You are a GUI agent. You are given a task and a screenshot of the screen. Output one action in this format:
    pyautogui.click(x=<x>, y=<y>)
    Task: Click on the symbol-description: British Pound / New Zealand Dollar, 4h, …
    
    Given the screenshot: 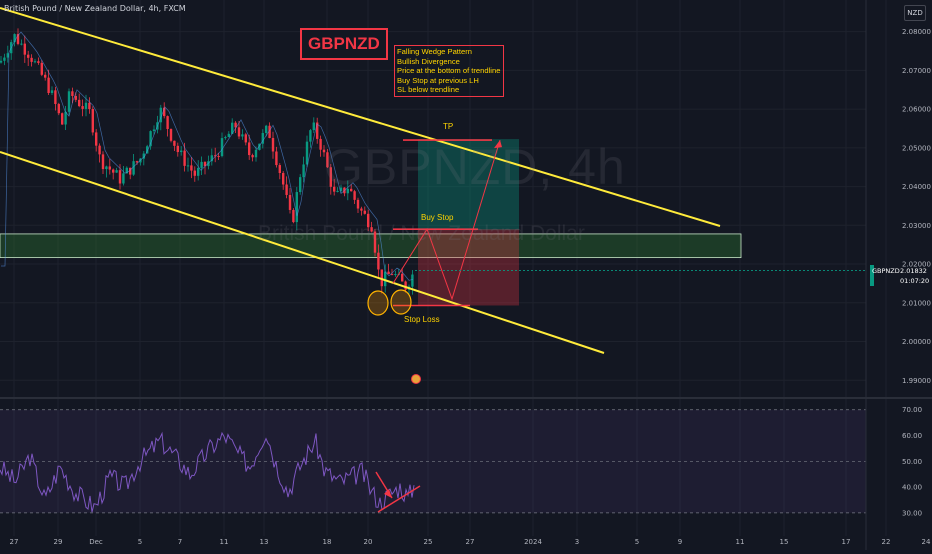 What is the action you would take?
    pyautogui.click(x=95, y=8)
    